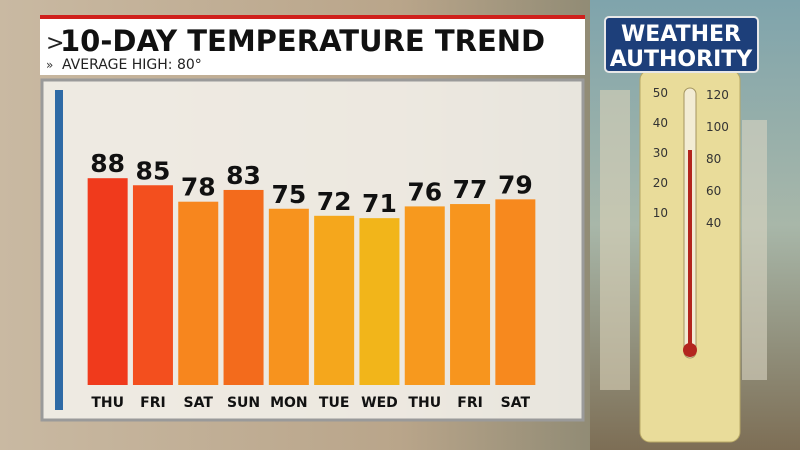 The image size is (800, 450). Describe the element at coordinates (243, 175) in the screenshot. I see `bar-value-label: 83` at that location.